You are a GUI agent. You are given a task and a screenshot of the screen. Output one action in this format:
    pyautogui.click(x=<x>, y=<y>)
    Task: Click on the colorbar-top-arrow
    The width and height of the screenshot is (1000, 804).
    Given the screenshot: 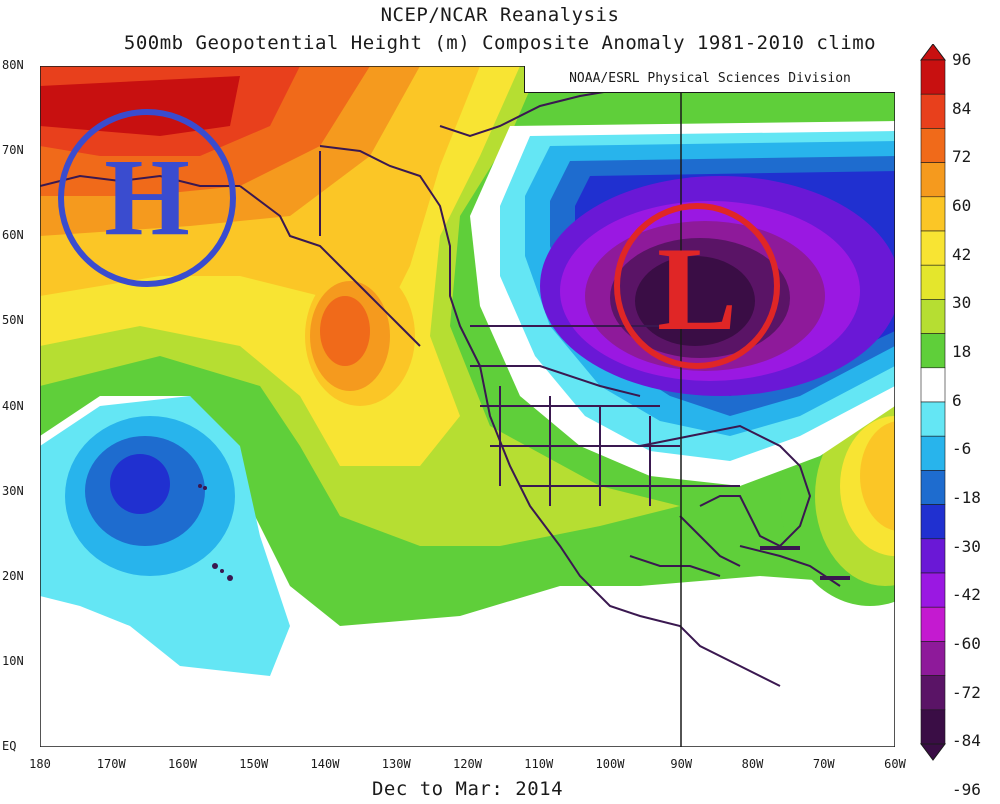 What is the action you would take?
    pyautogui.click(x=933, y=52)
    